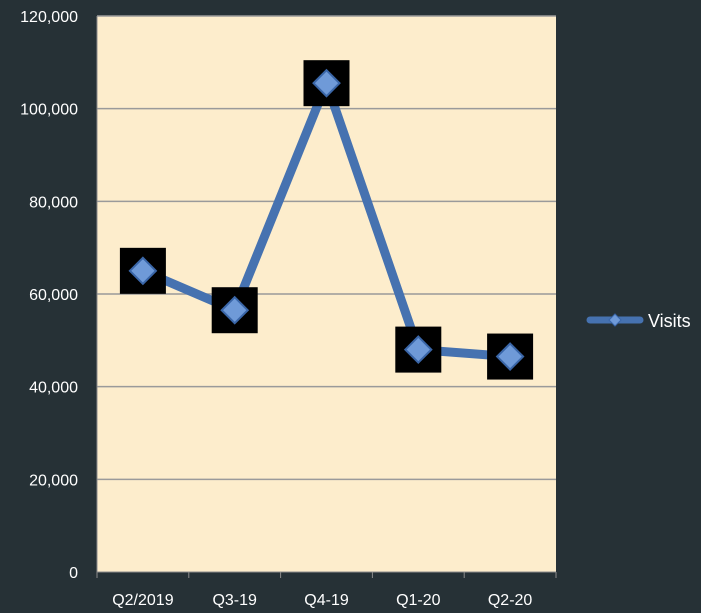  Describe the element at coordinates (615, 320) in the screenshot. I see `legend-marker-swatch` at that location.